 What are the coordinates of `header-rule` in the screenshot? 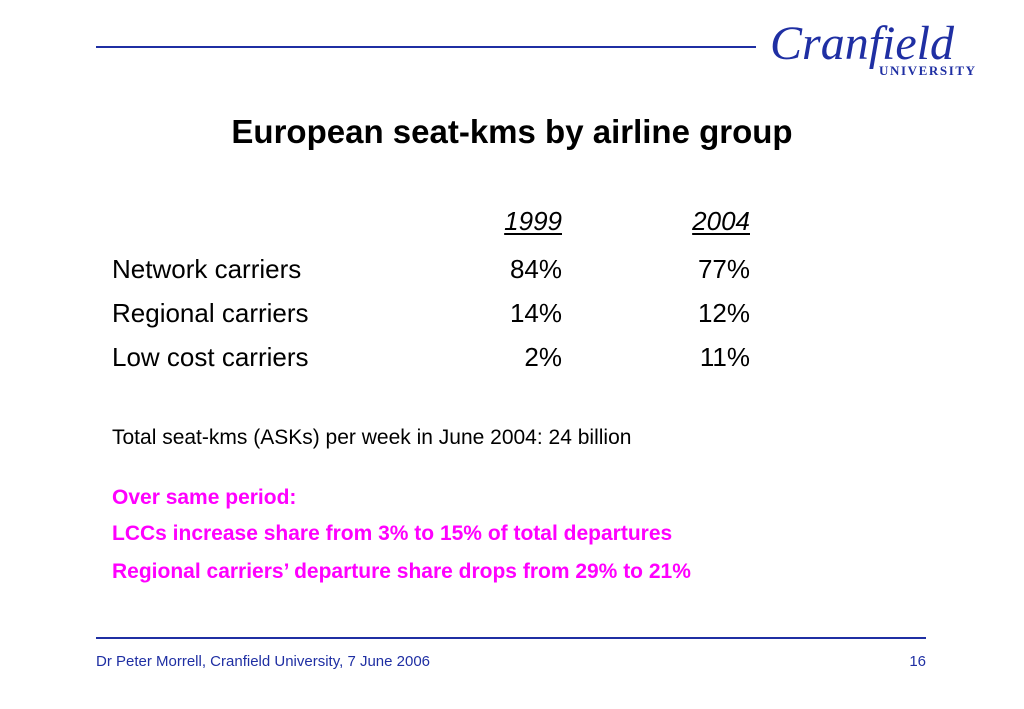 It's located at (426, 47).